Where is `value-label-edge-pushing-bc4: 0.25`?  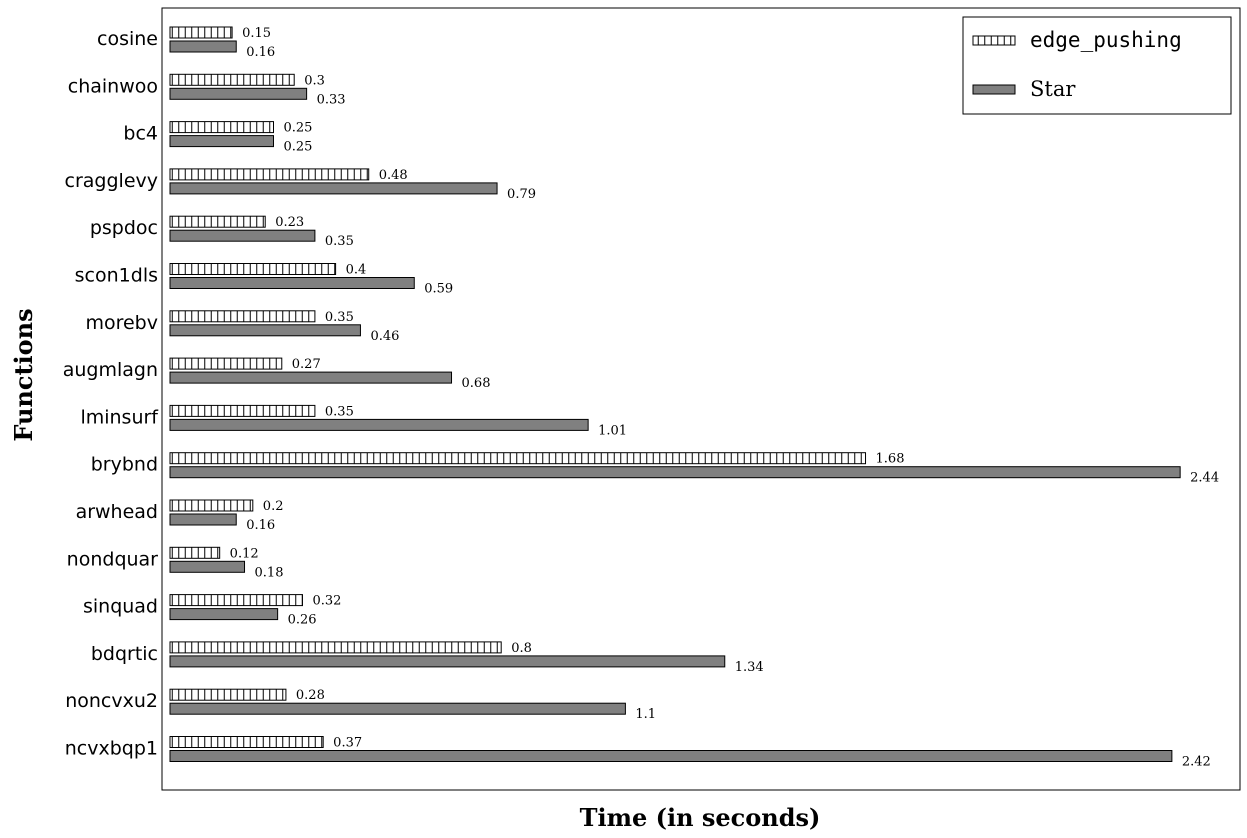 value-label-edge-pushing-bc4: 0.25 is located at coordinates (298, 128).